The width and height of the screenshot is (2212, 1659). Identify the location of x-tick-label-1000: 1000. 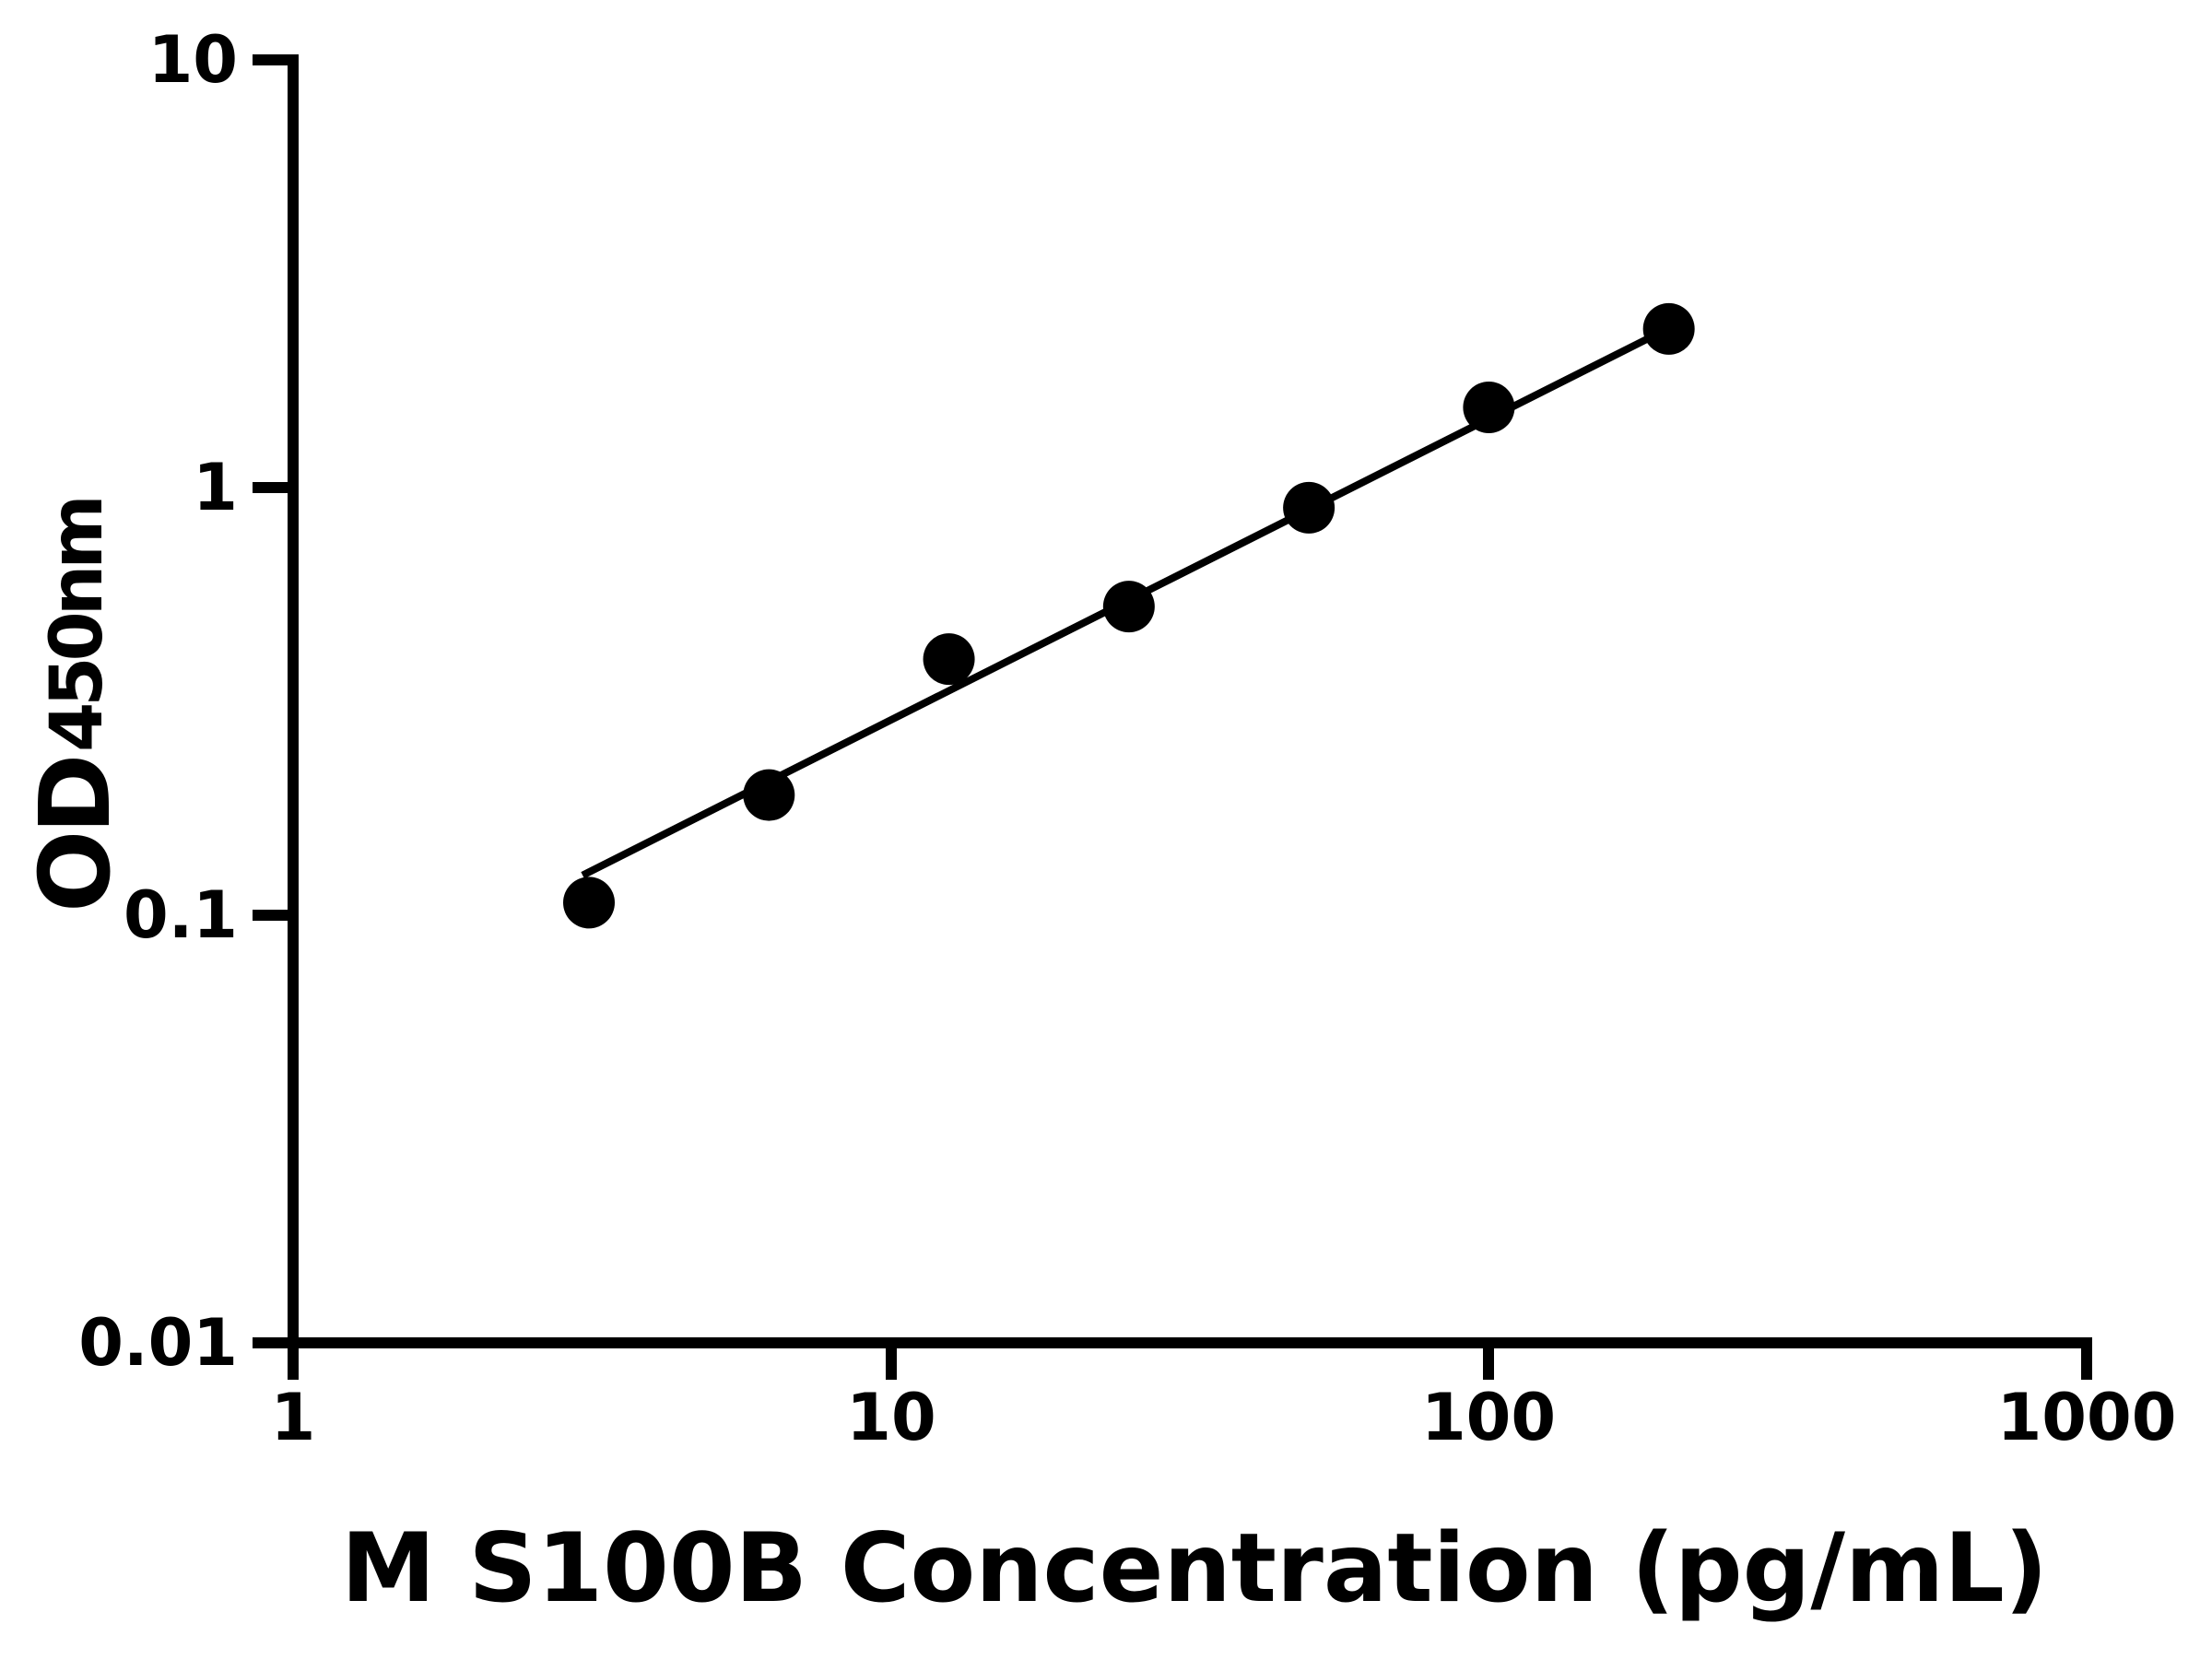
(2087, 1417).